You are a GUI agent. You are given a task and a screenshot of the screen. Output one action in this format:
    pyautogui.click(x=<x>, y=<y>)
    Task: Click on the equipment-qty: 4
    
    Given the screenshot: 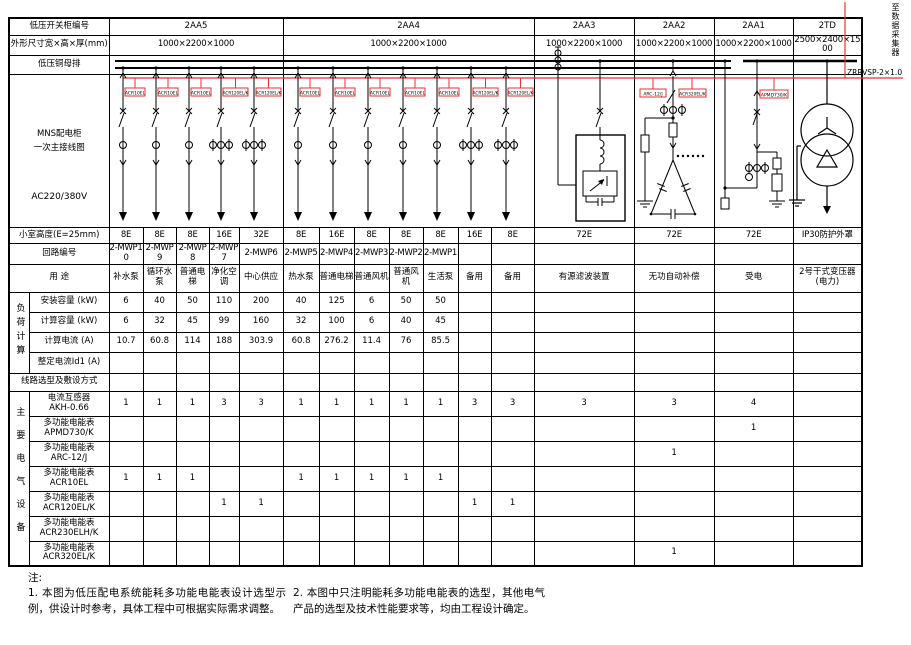 What is the action you would take?
    pyautogui.click(x=753, y=403)
    